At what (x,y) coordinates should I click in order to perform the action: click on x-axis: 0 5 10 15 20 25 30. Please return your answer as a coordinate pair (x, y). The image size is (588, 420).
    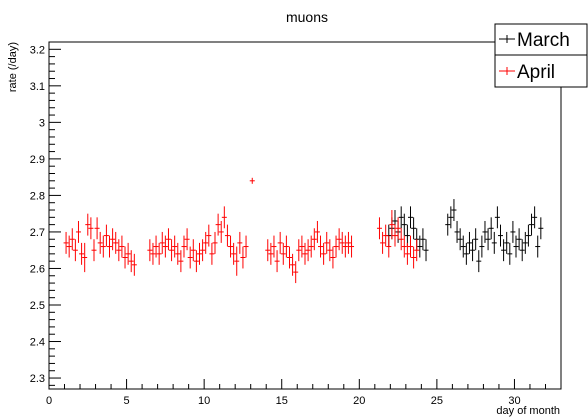
    Looking at the image, I should click on (304, 393).